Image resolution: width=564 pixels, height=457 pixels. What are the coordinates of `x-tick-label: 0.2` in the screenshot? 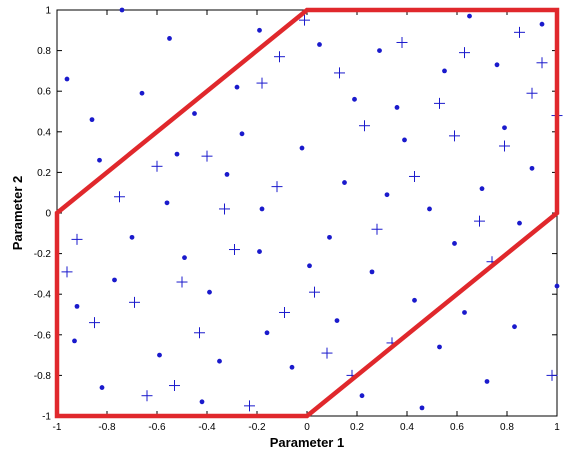 It's located at (357, 427).